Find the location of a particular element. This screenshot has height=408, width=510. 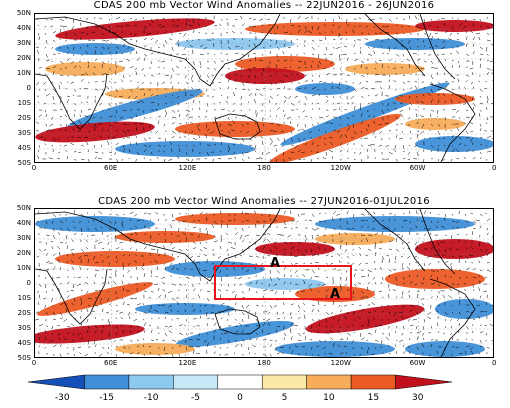

colorbar-tick-label: 0 is located at coordinates (240, 398).